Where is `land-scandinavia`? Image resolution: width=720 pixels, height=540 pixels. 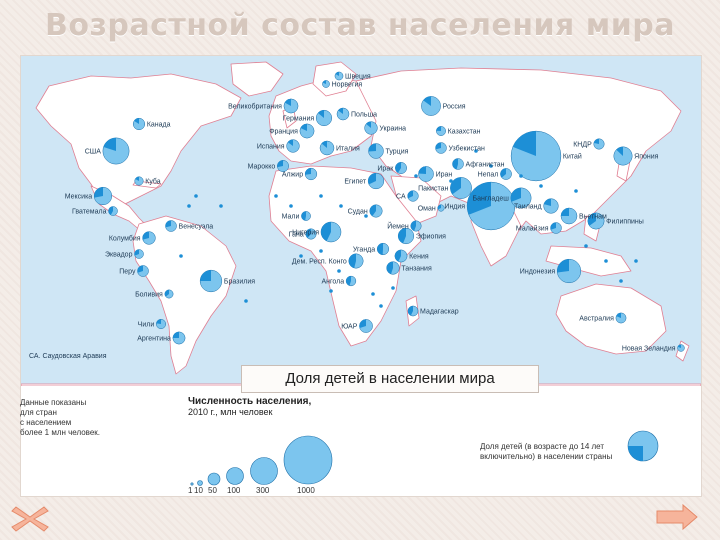 land-scandinavia is located at coordinates (334, 79).